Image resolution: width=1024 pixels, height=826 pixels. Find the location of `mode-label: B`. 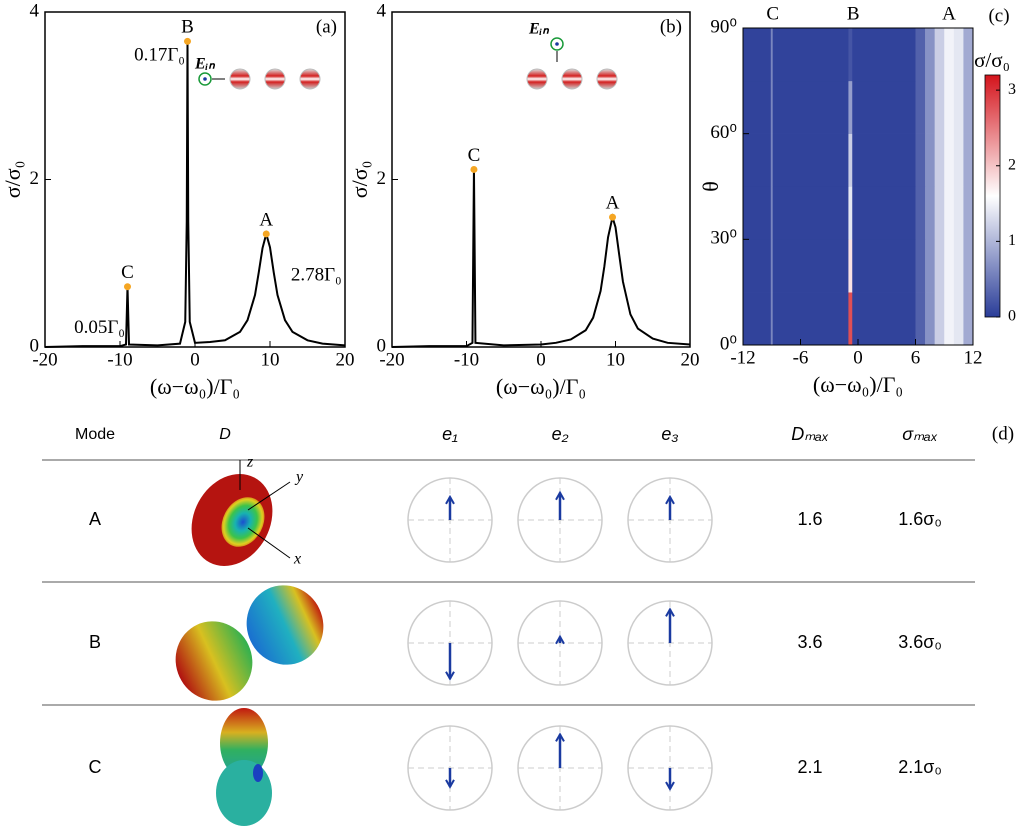

mode-label: B is located at coordinates (95, 642).